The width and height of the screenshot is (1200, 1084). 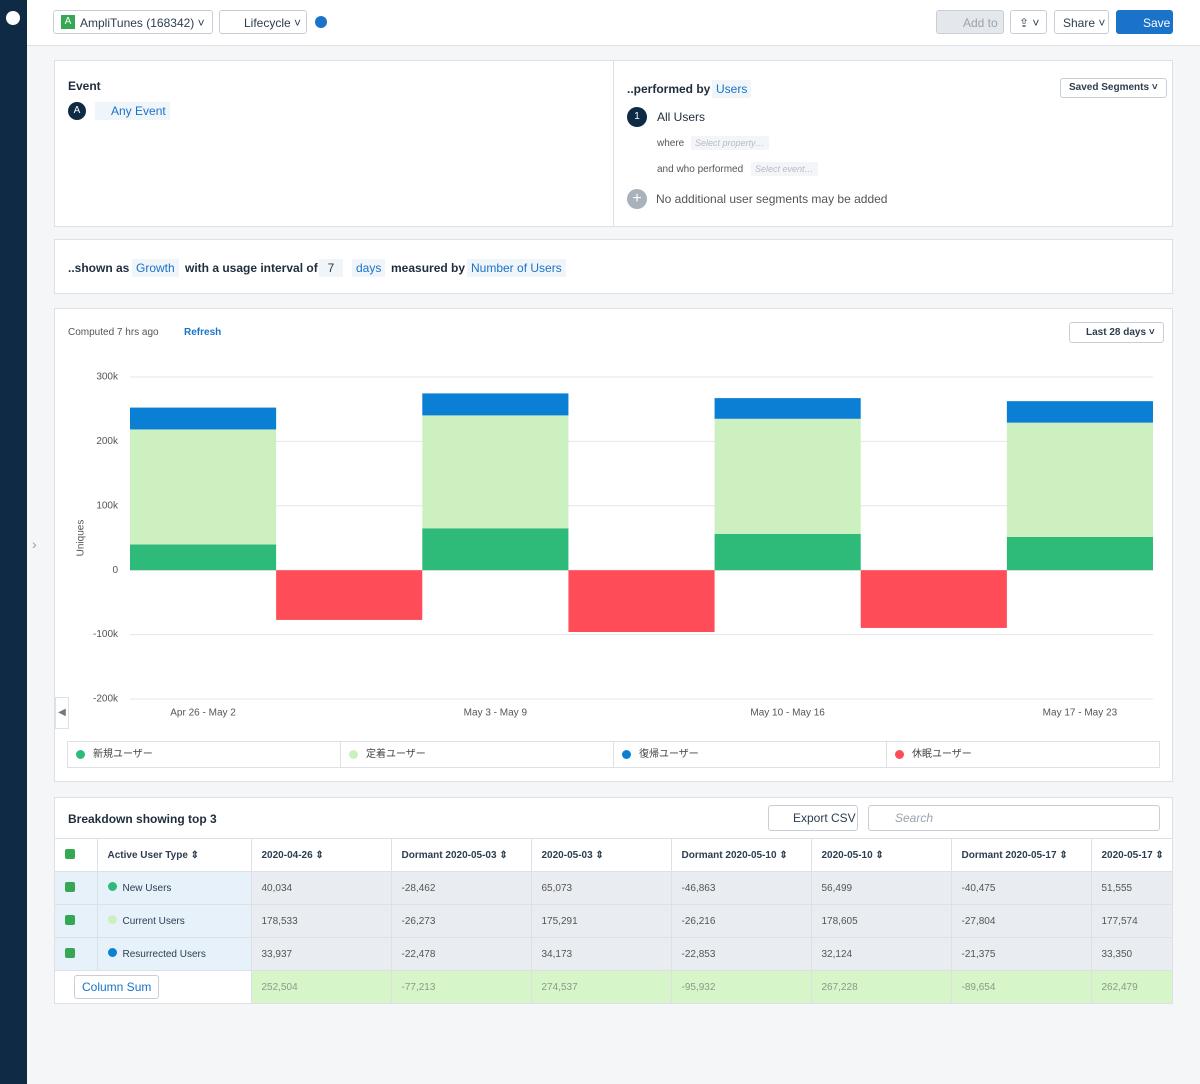 I want to click on measured-select: Number of Users, so click(x=516, y=268).